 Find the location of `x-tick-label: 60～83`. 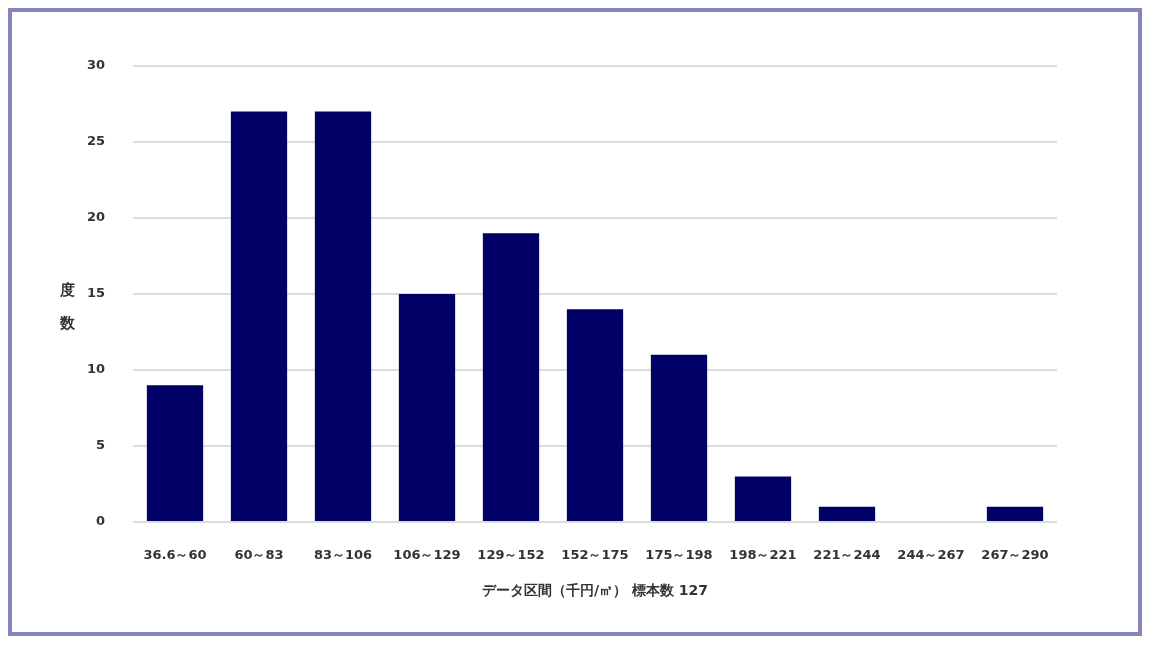

x-tick-label: 60～83 is located at coordinates (259, 555).